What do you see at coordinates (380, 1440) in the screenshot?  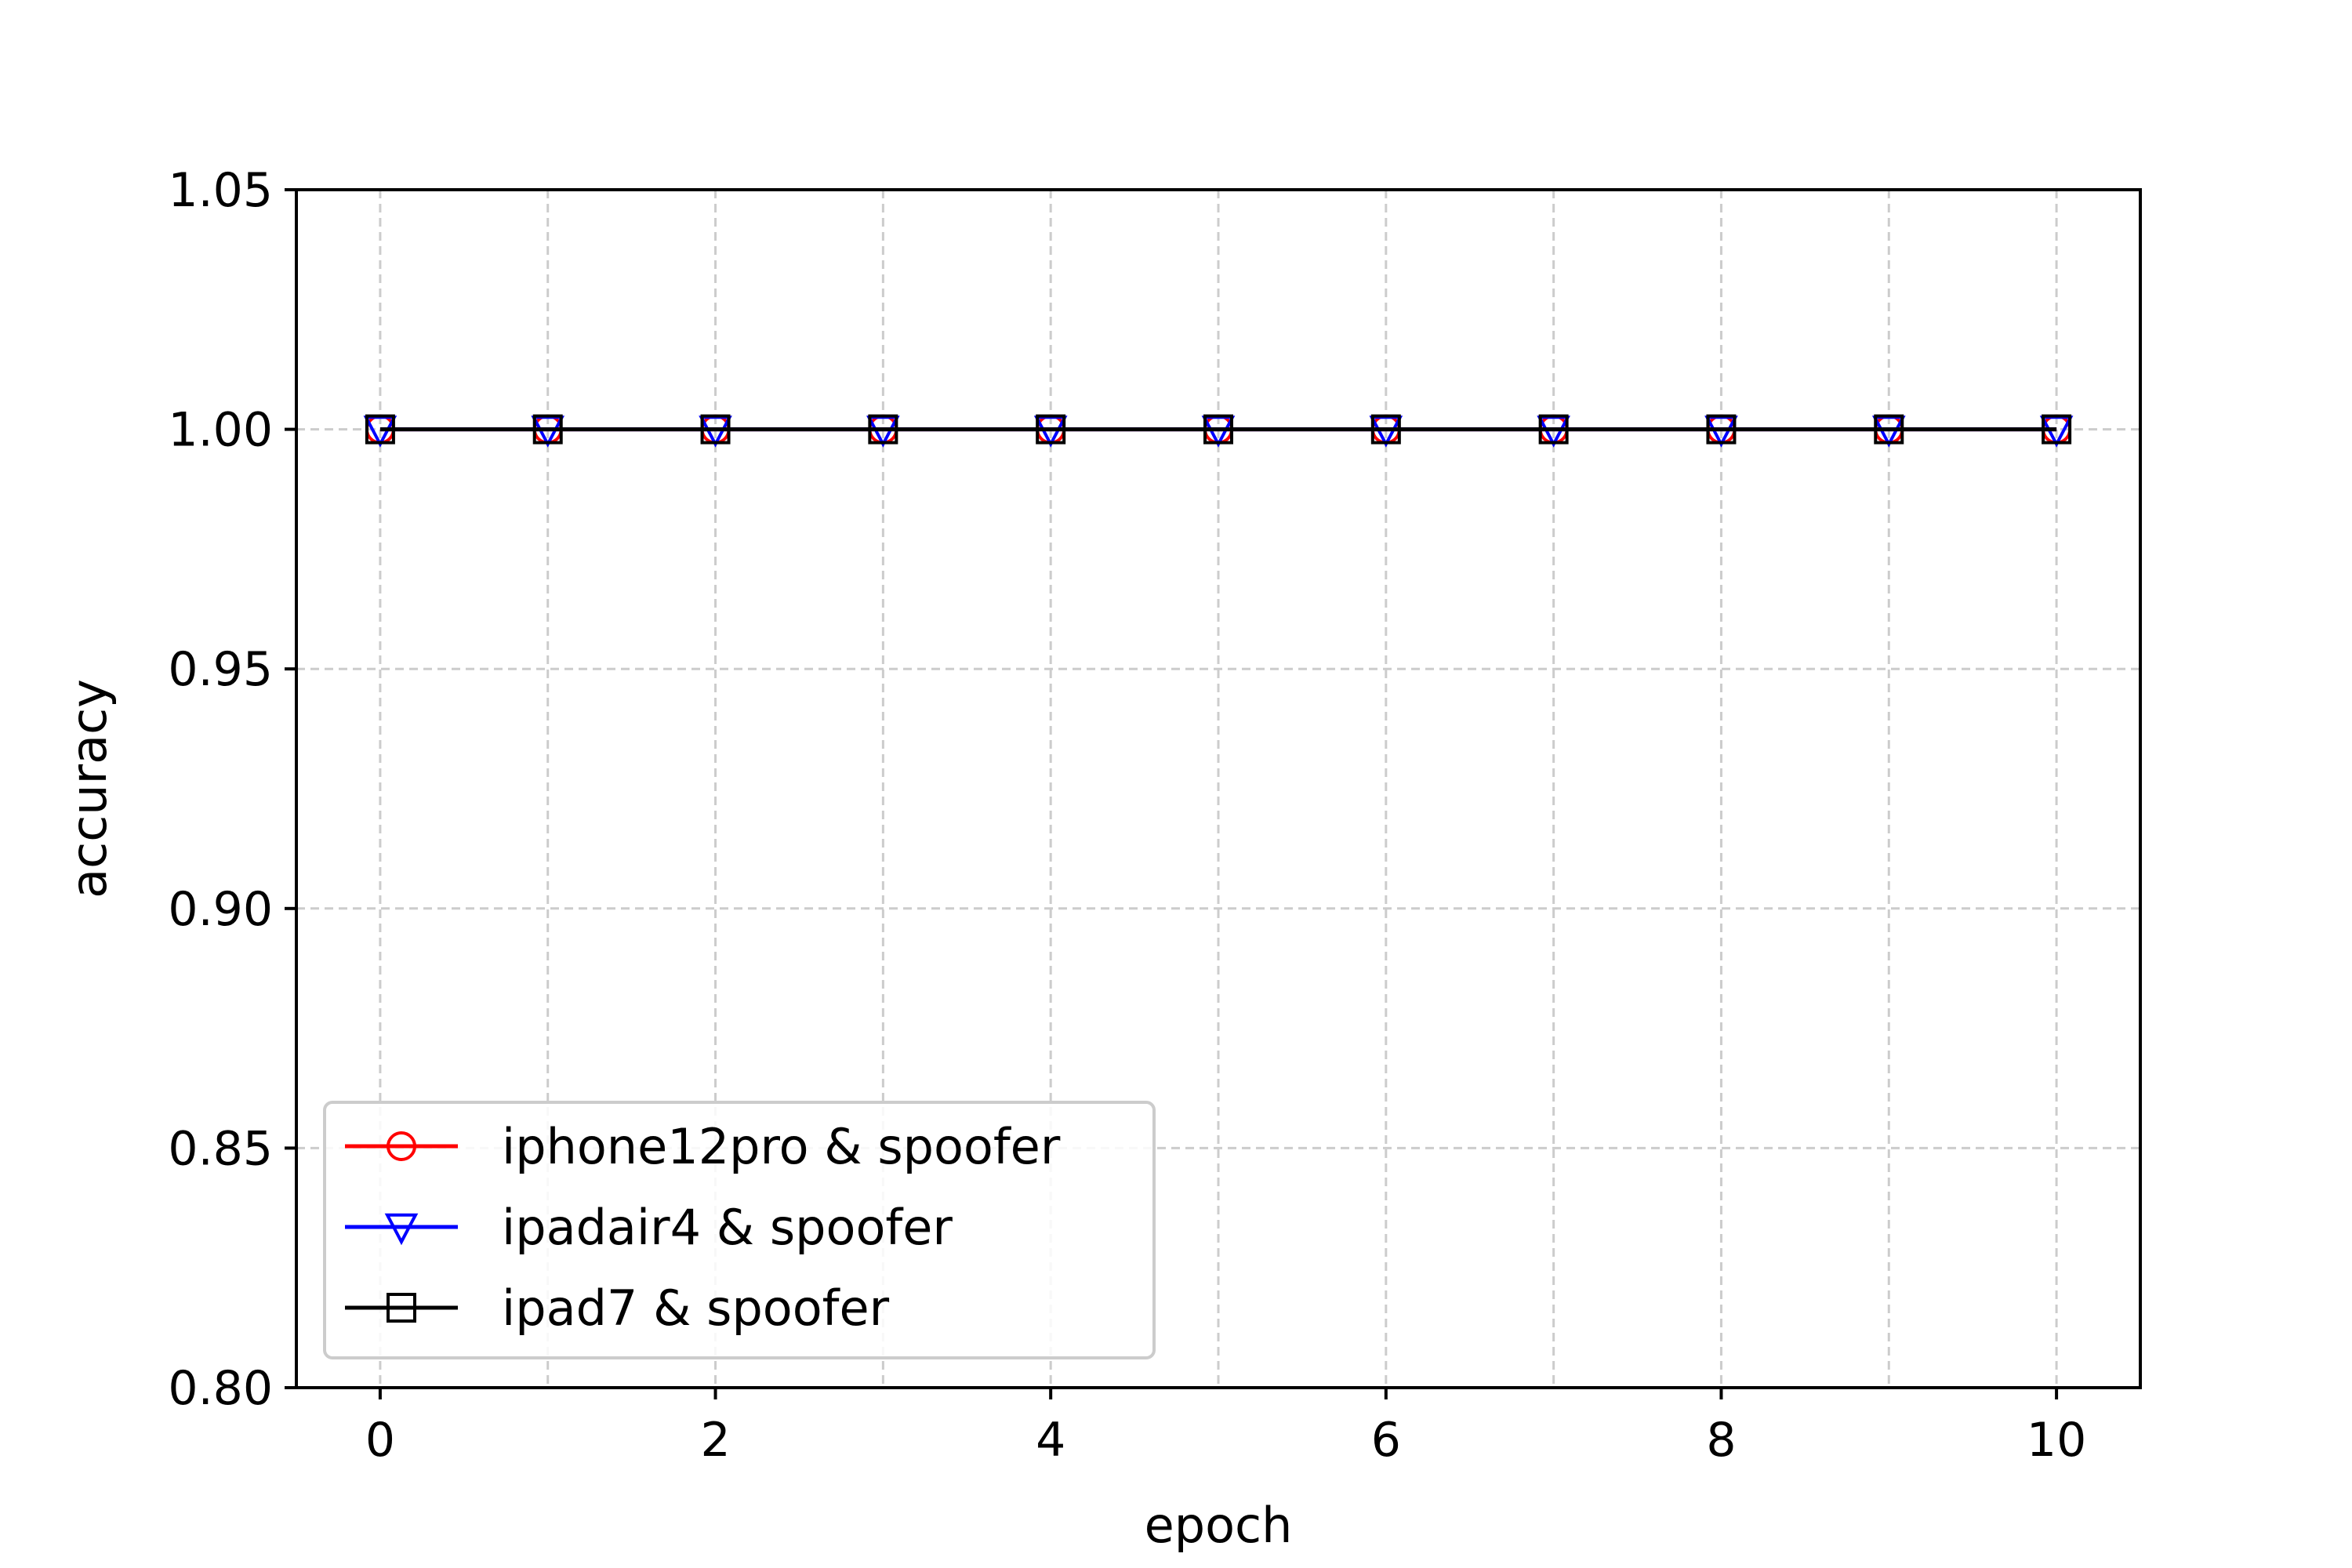 I see `x-tick-label: 0` at bounding box center [380, 1440].